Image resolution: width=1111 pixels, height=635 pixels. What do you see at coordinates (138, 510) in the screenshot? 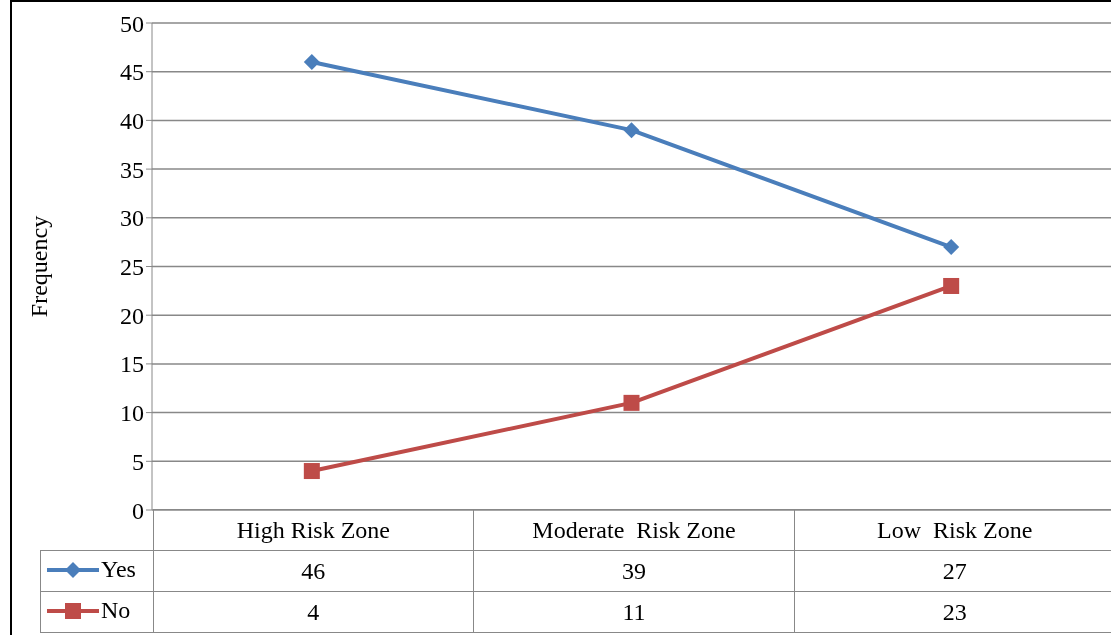
I see `y-tick-label: 0` at bounding box center [138, 510].